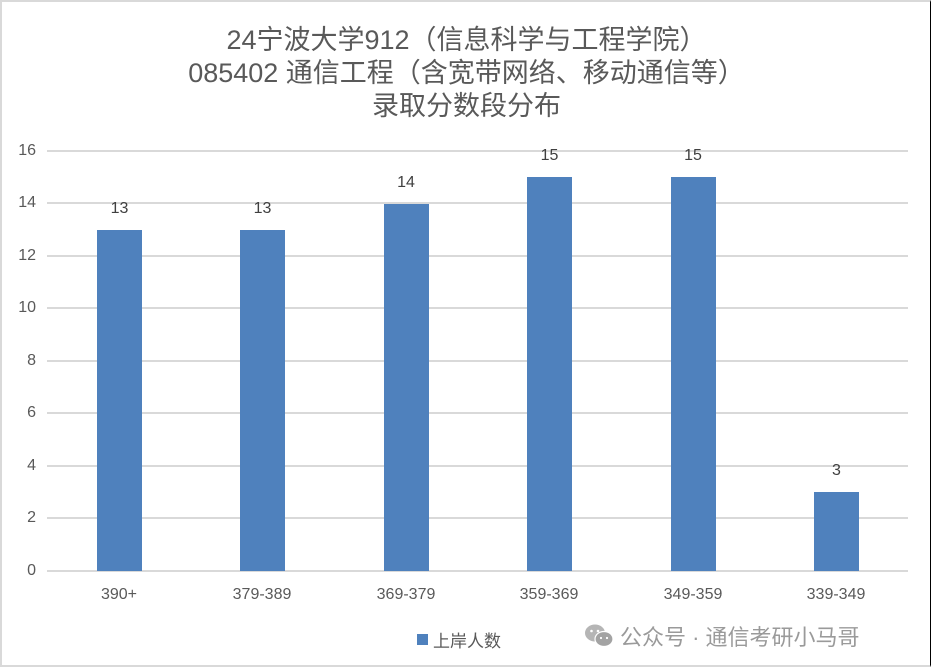 The height and width of the screenshot is (670, 933). I want to click on x-tick-label: 369-379, so click(406, 594).